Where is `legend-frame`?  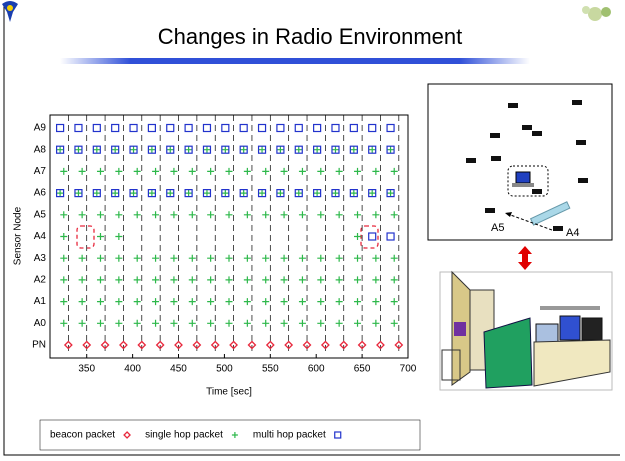
legend-frame is located at coordinates (230, 435).